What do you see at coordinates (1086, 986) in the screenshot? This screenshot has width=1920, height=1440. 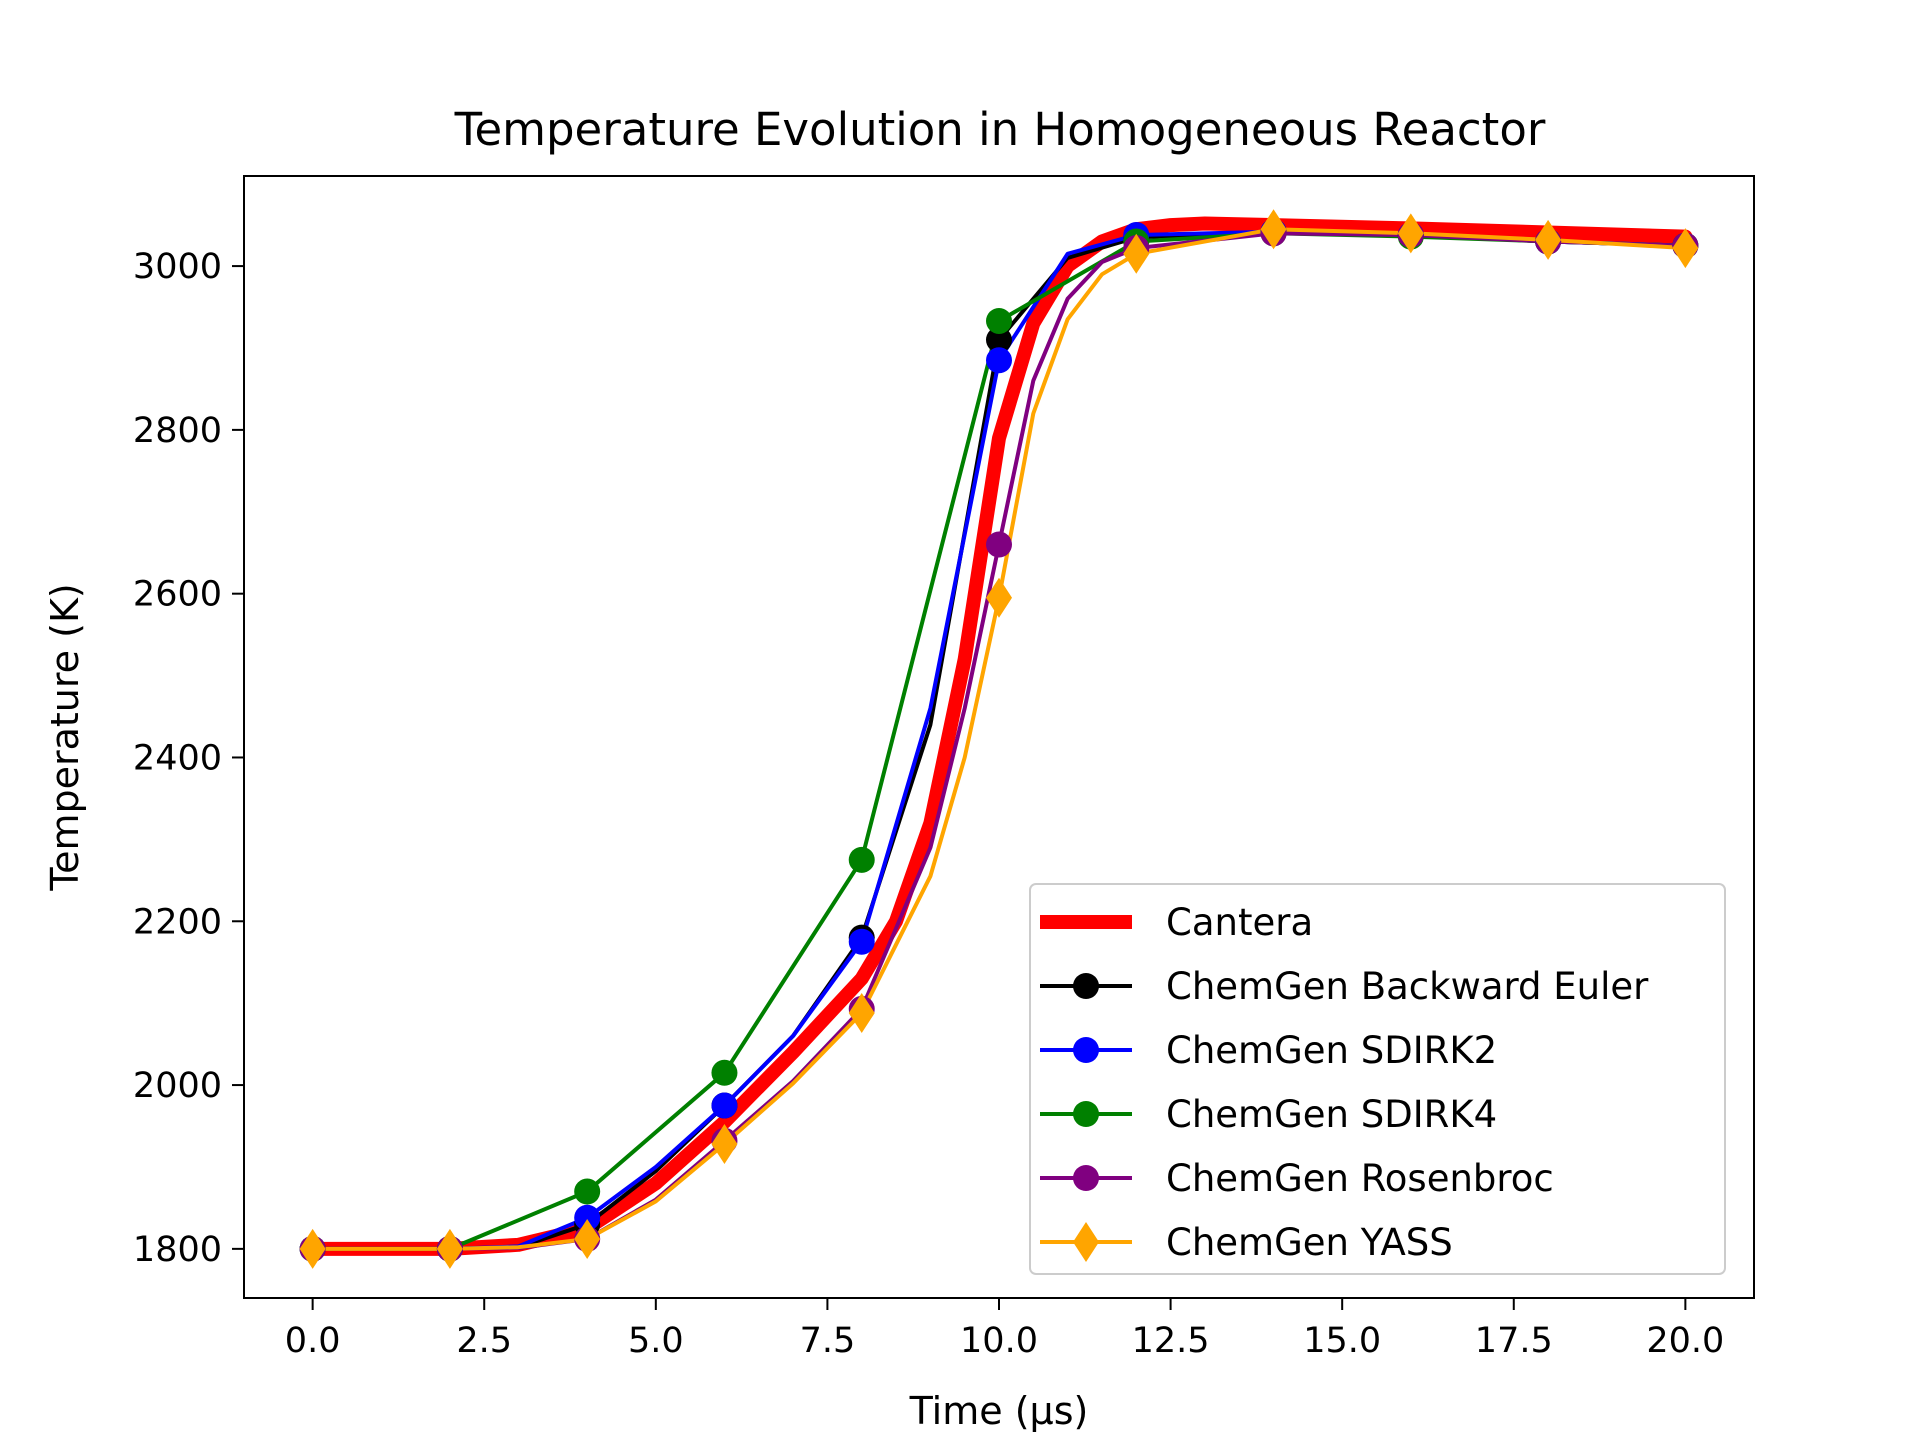 I see `chemgen-backward-euler-legend-marker` at bounding box center [1086, 986].